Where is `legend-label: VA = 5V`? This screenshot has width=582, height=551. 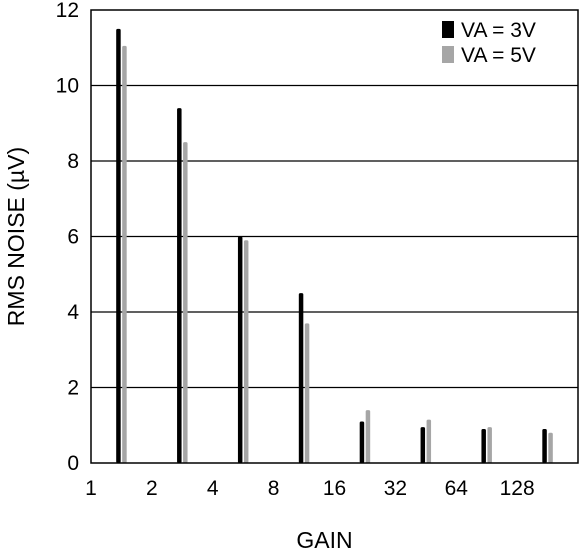 legend-label: VA = 5V is located at coordinates (498, 55).